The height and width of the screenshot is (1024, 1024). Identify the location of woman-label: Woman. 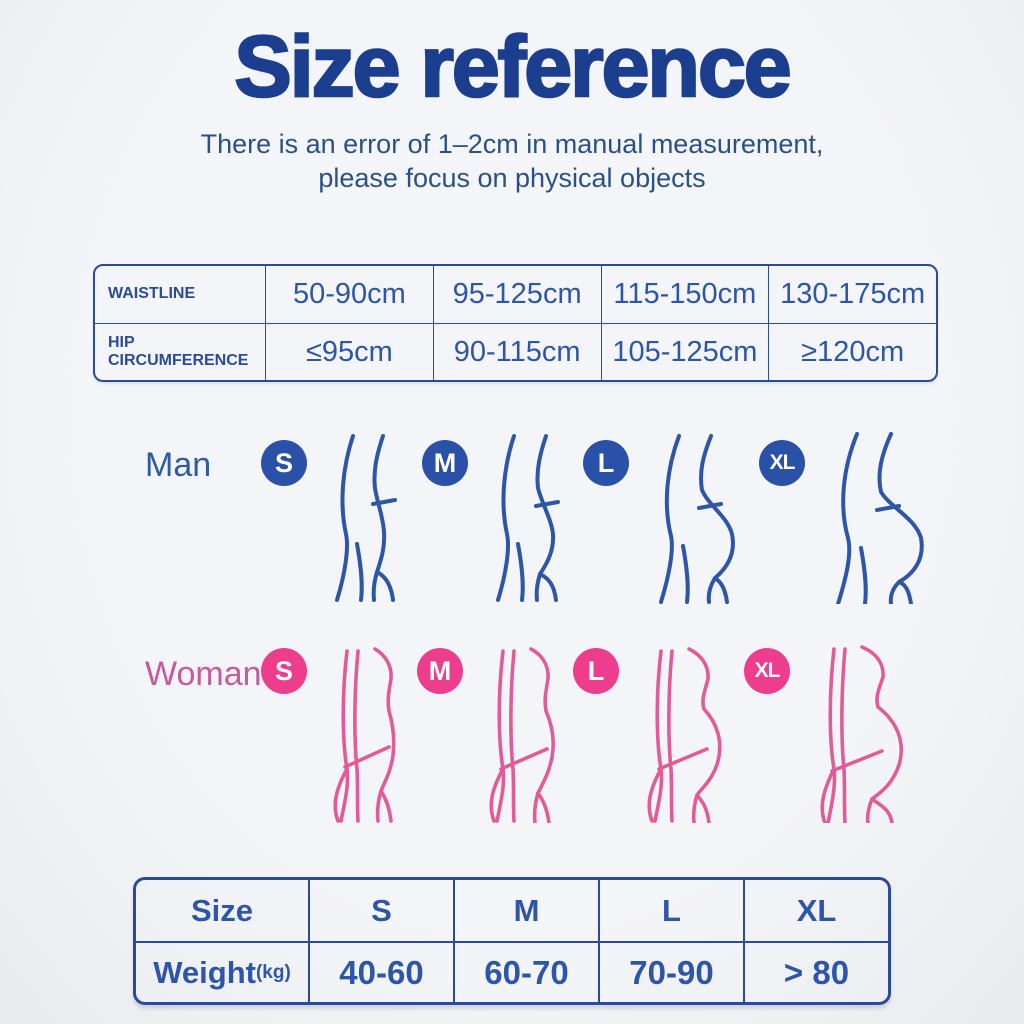
(203, 674).